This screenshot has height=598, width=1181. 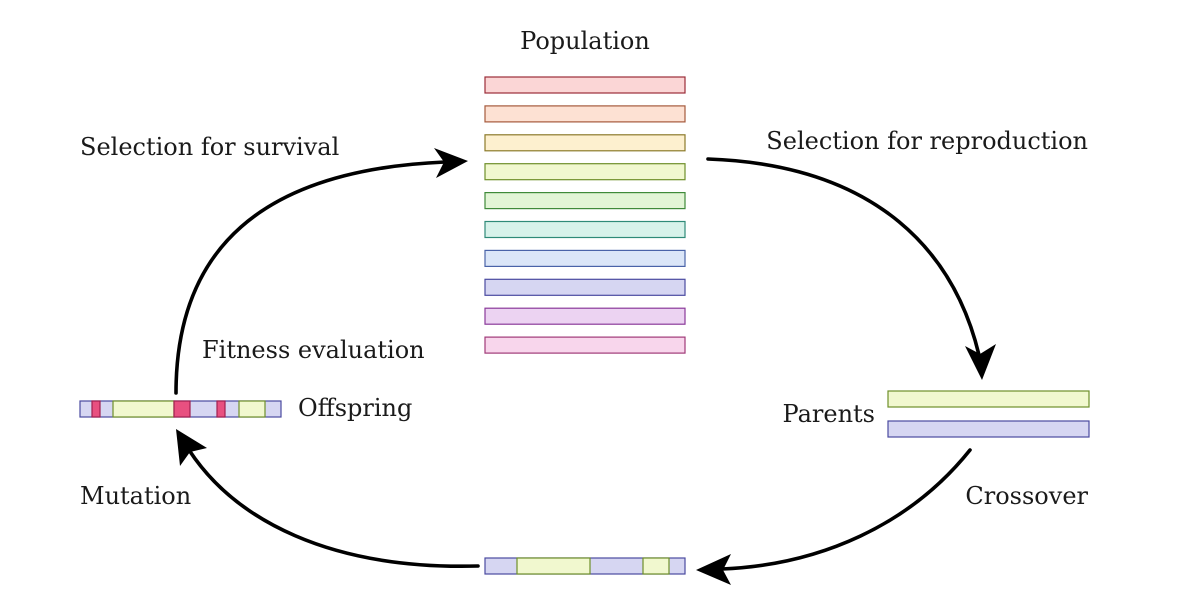 I want to click on selection-survival-label: Selection for survival, so click(x=209, y=147).